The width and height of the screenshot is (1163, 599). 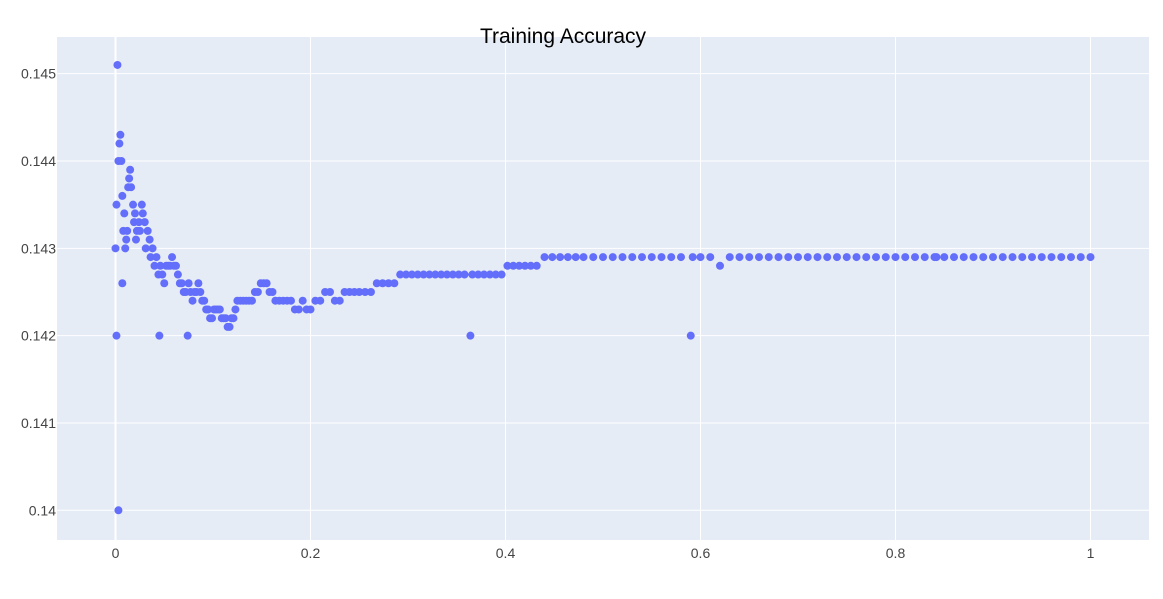 I want to click on y-tick-label: 0.14, so click(x=42, y=510).